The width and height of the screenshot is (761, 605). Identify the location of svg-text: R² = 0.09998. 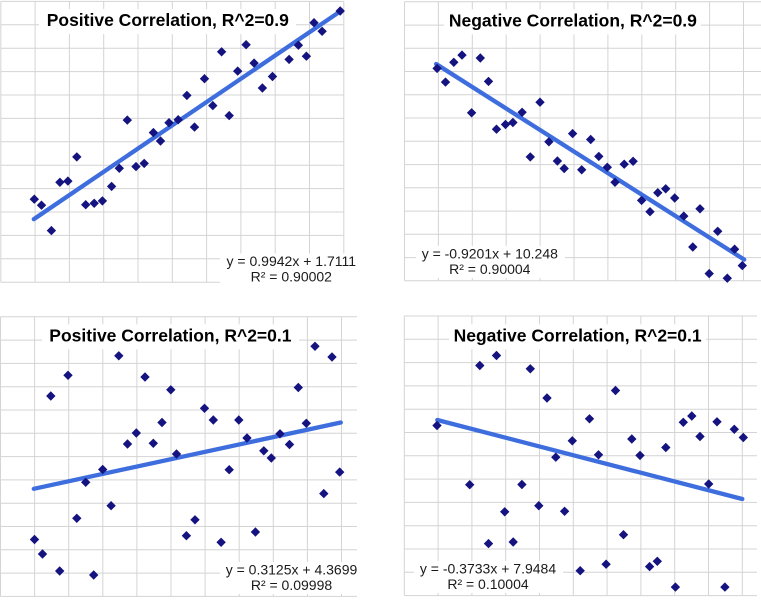
(292, 585).